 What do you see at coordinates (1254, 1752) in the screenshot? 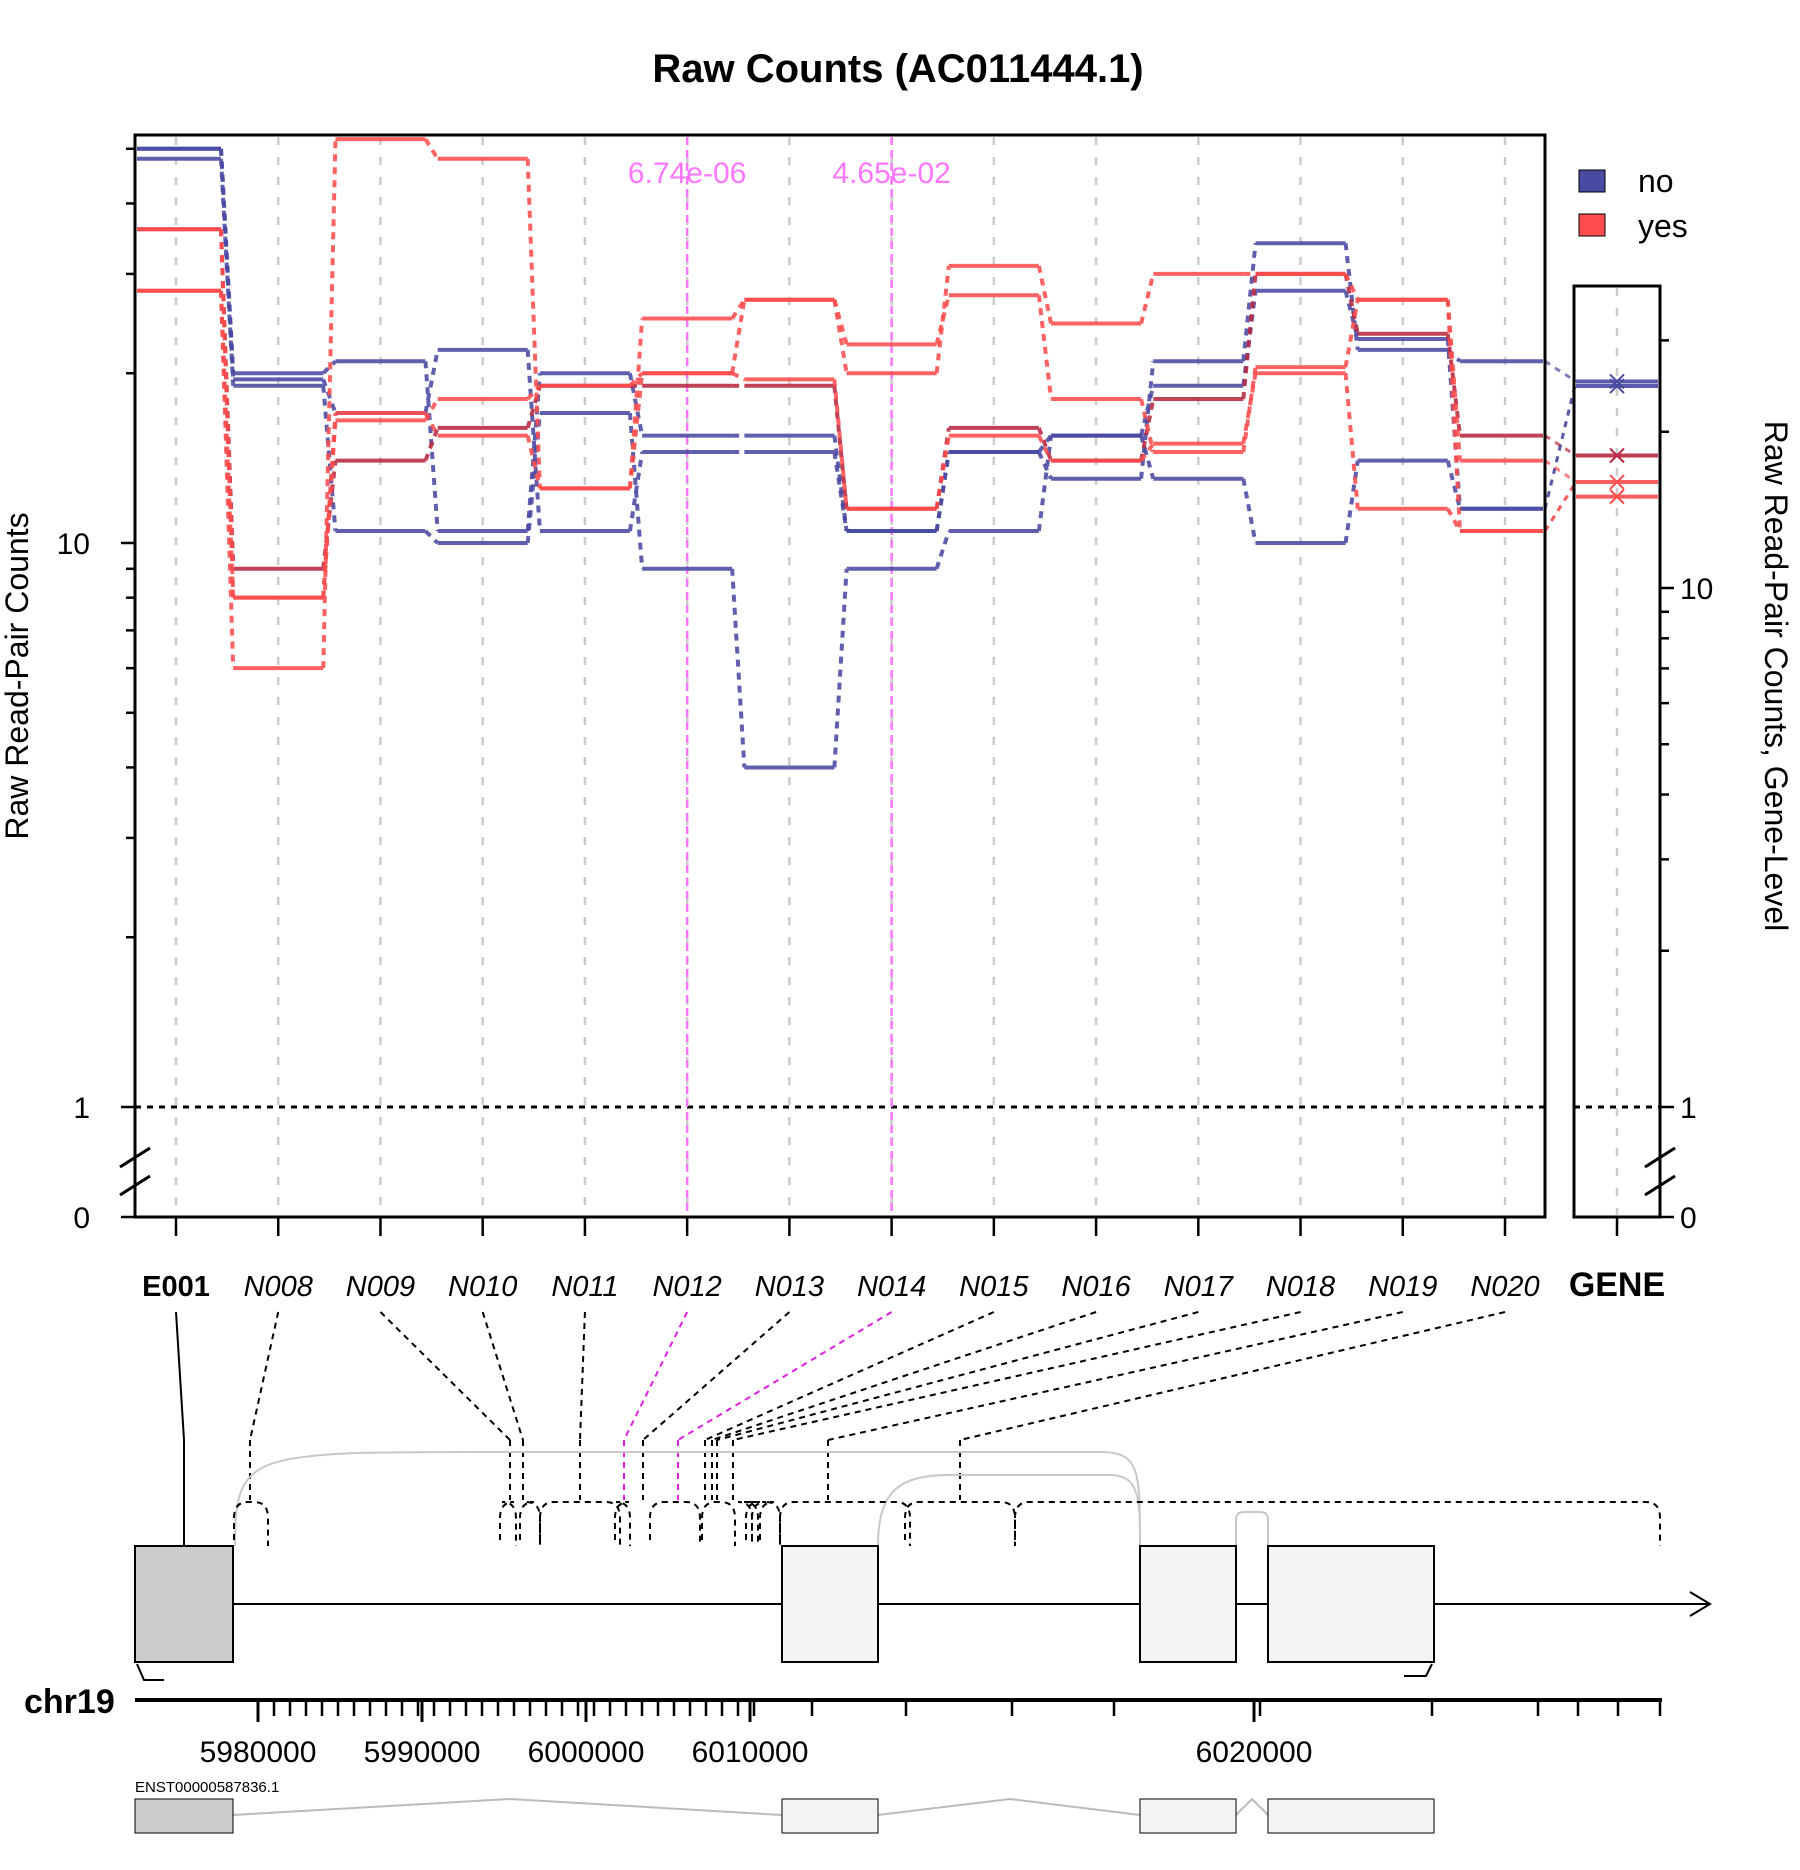
I see `coordinate-tick-label: 6020000` at bounding box center [1254, 1752].